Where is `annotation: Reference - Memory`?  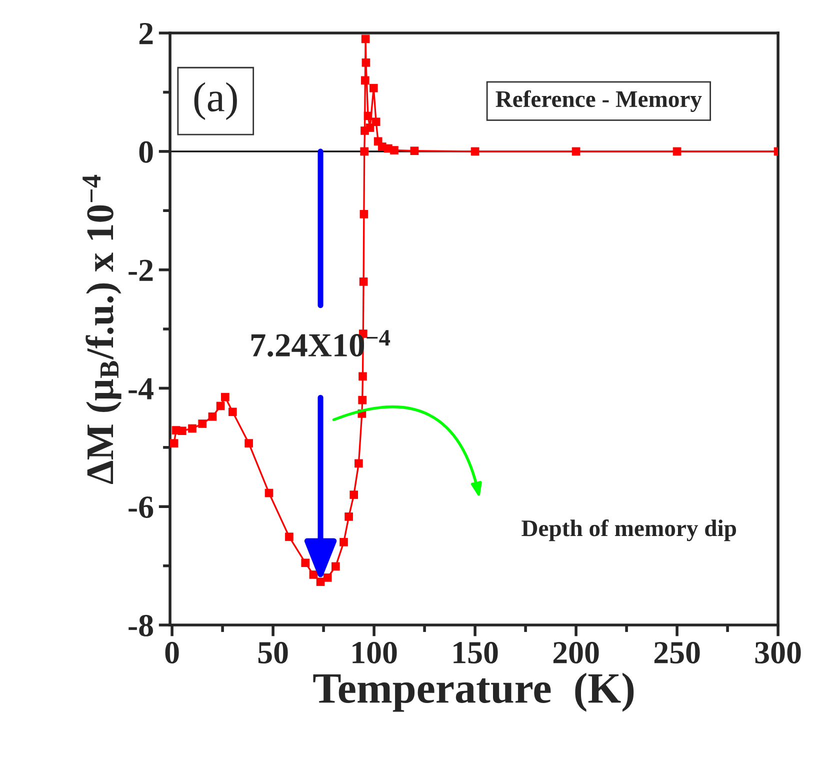 annotation: Reference - Memory is located at coordinates (599, 101).